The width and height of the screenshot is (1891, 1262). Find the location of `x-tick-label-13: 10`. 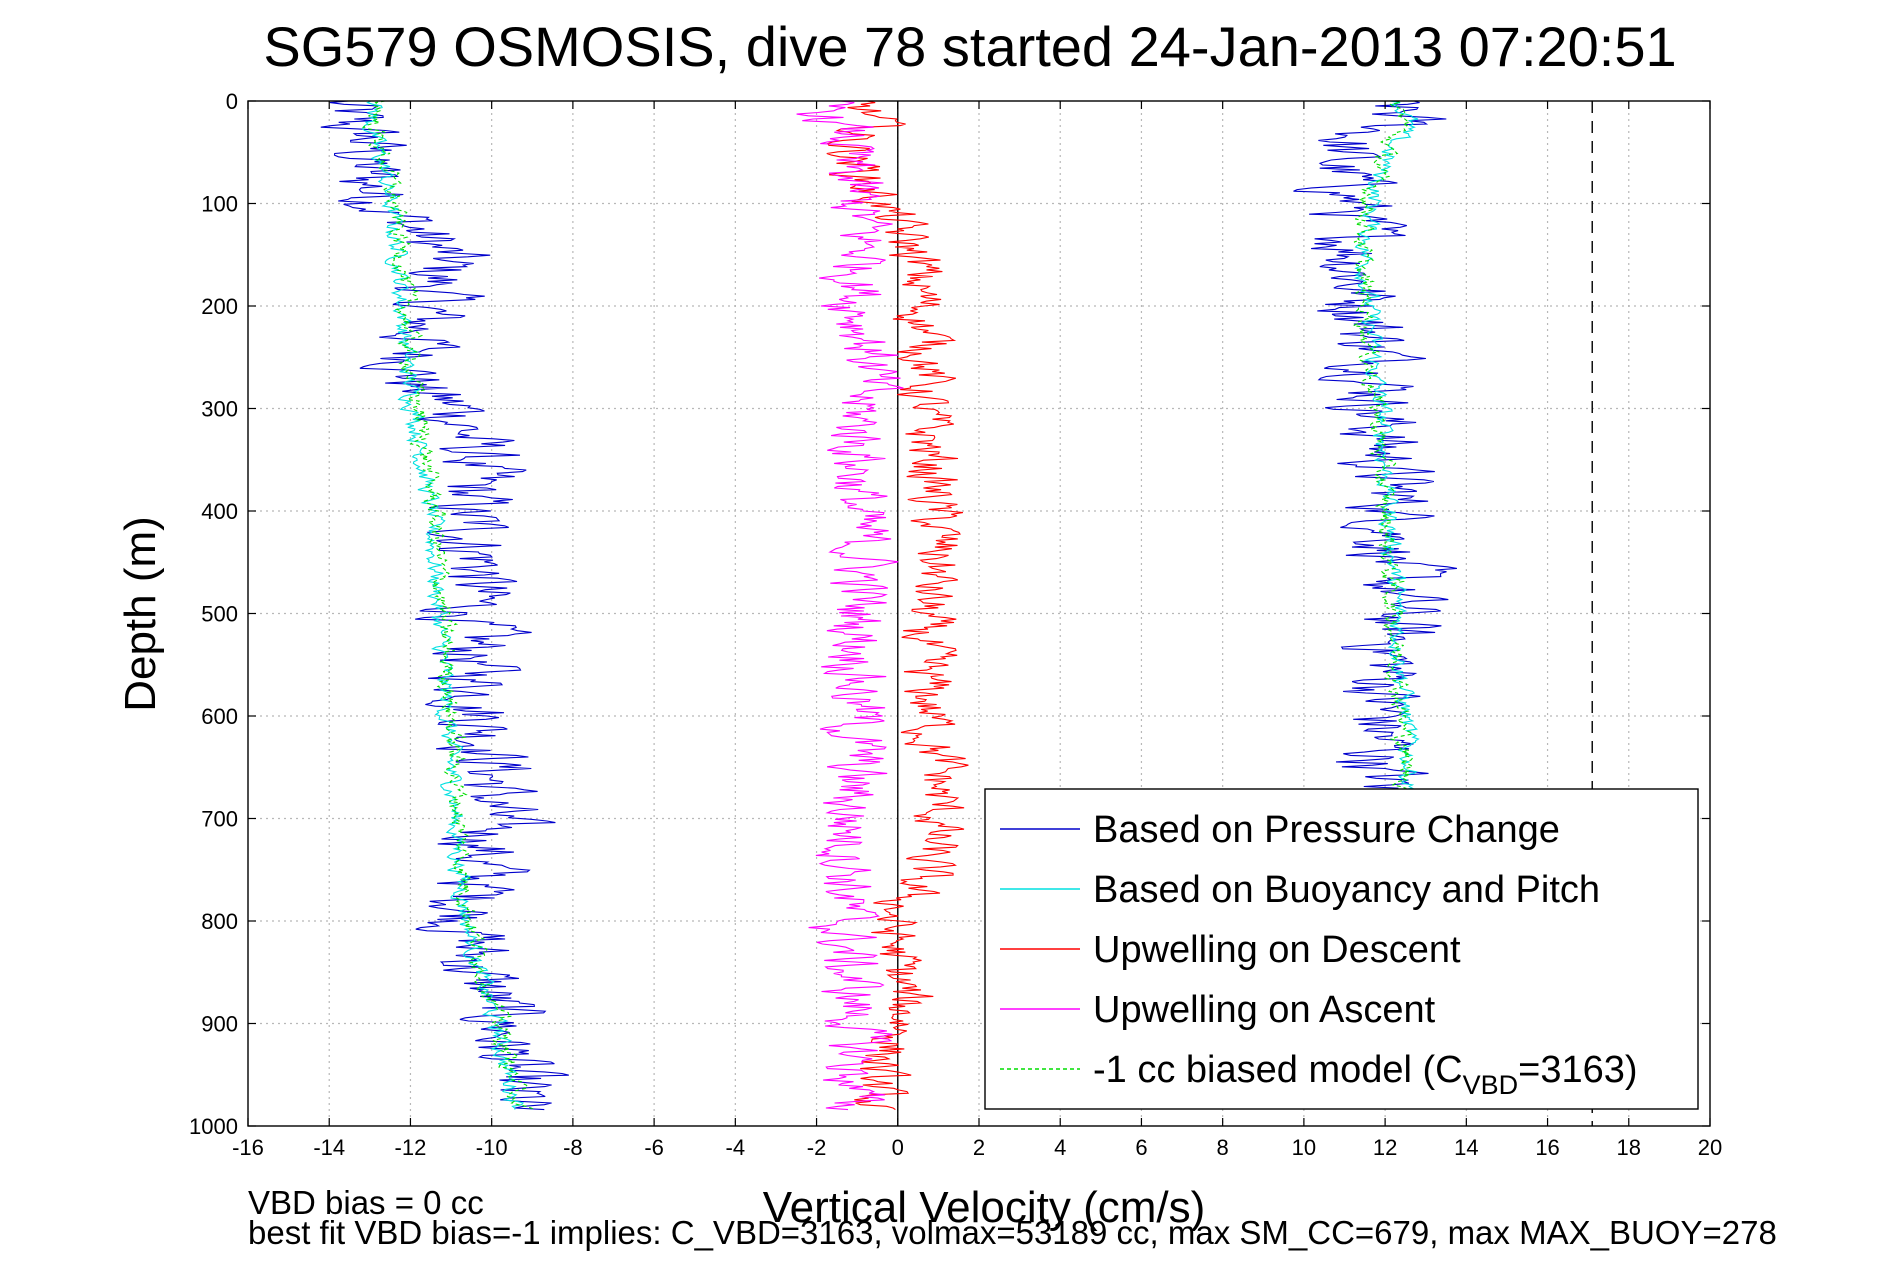

x-tick-label-13: 10 is located at coordinates (1304, 1147).